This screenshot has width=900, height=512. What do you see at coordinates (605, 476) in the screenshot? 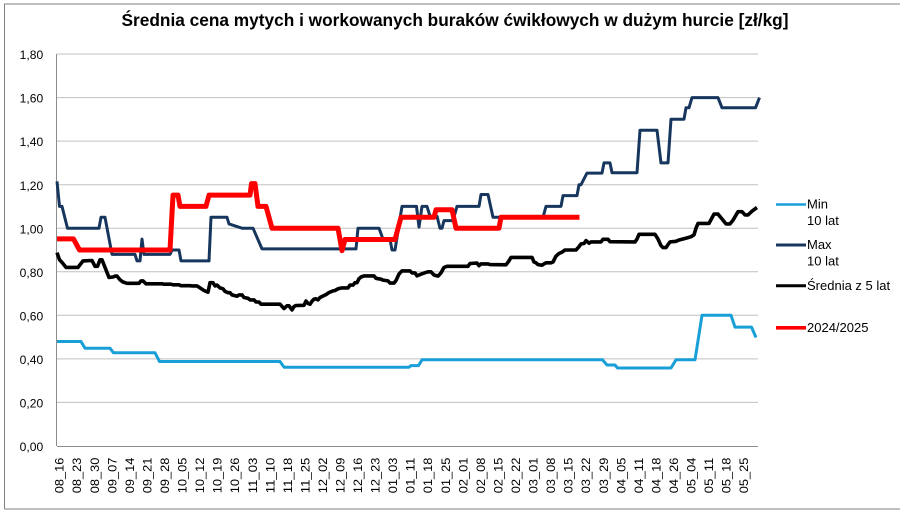
I see `svg-text: 03_29` at bounding box center [605, 476].